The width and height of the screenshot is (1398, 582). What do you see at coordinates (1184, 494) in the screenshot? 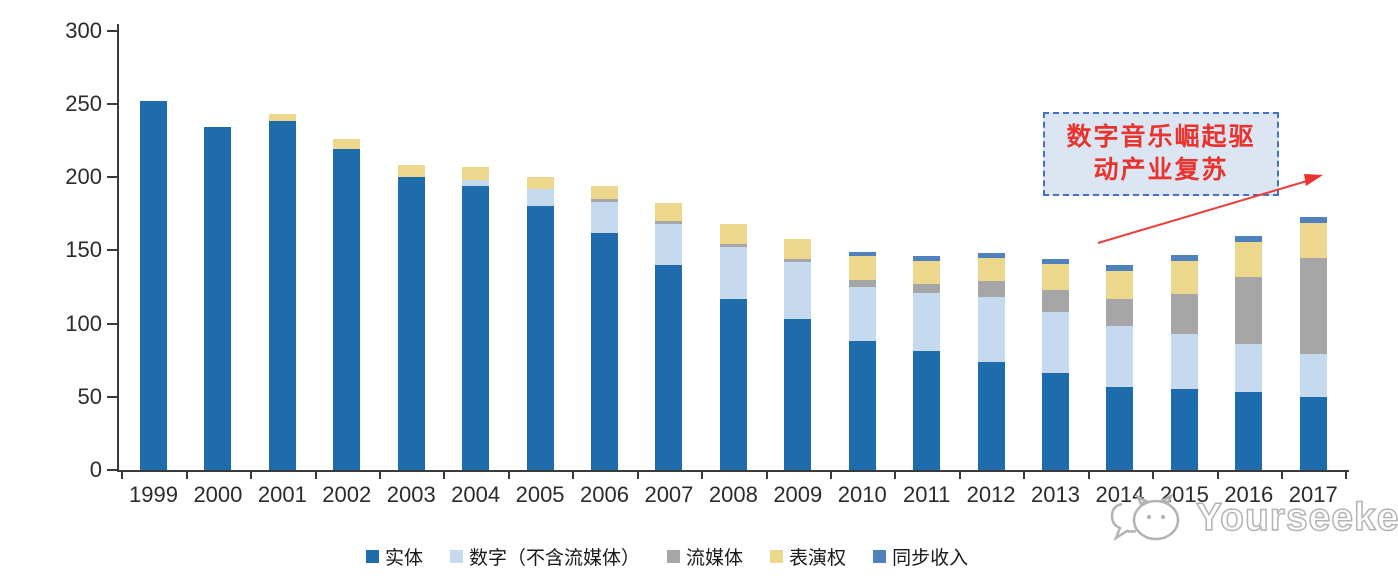
I see `x-axis-label: 2015` at bounding box center [1184, 494].